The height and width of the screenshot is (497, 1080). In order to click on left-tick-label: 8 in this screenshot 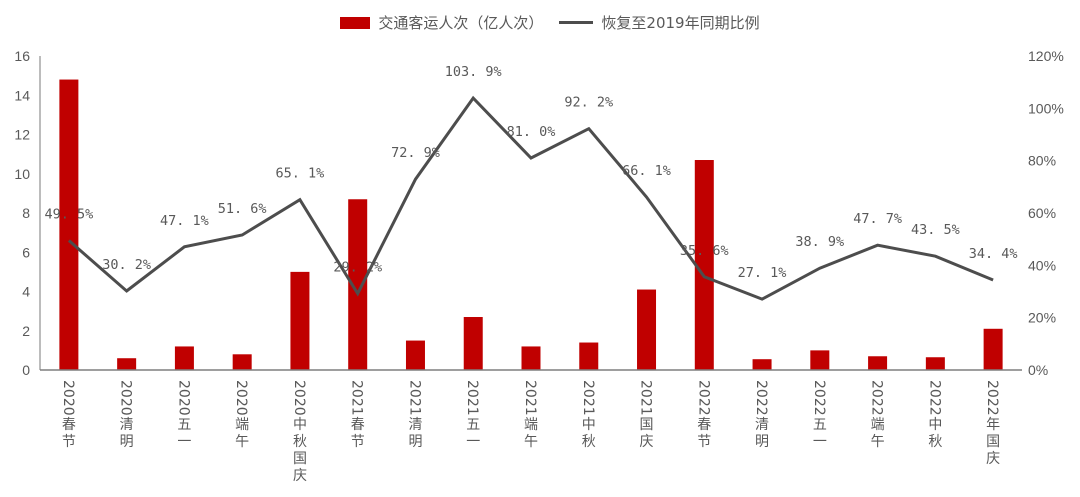, I will do `click(26, 213)`.